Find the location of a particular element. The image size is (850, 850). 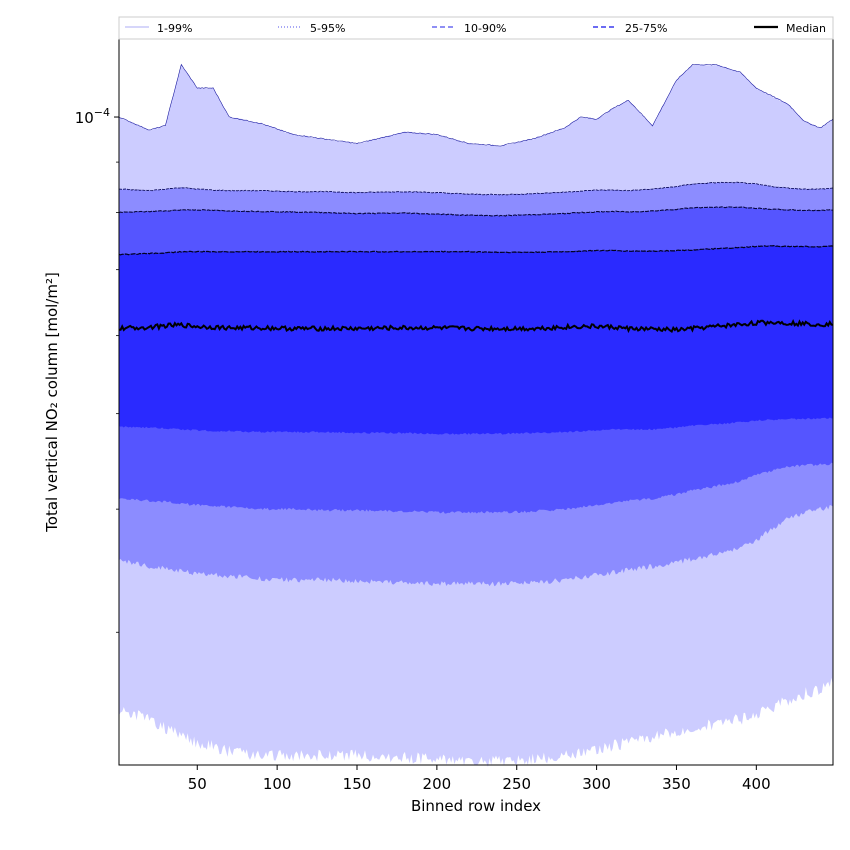

median-line is located at coordinates (476, 326).